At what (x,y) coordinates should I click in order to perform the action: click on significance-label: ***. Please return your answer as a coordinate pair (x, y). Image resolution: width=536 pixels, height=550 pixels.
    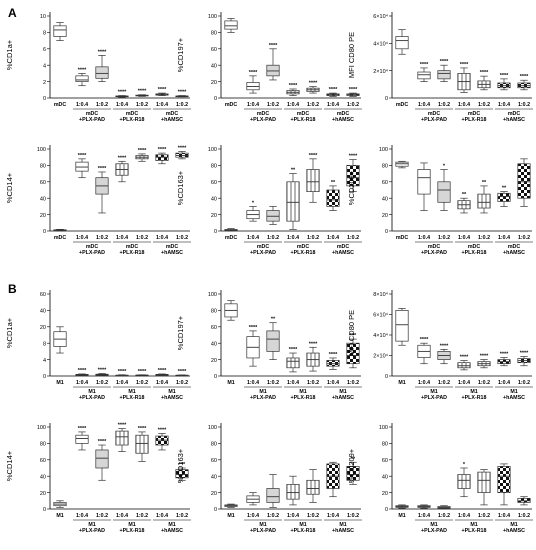
    Looking at the image, I should click on (182, 465).